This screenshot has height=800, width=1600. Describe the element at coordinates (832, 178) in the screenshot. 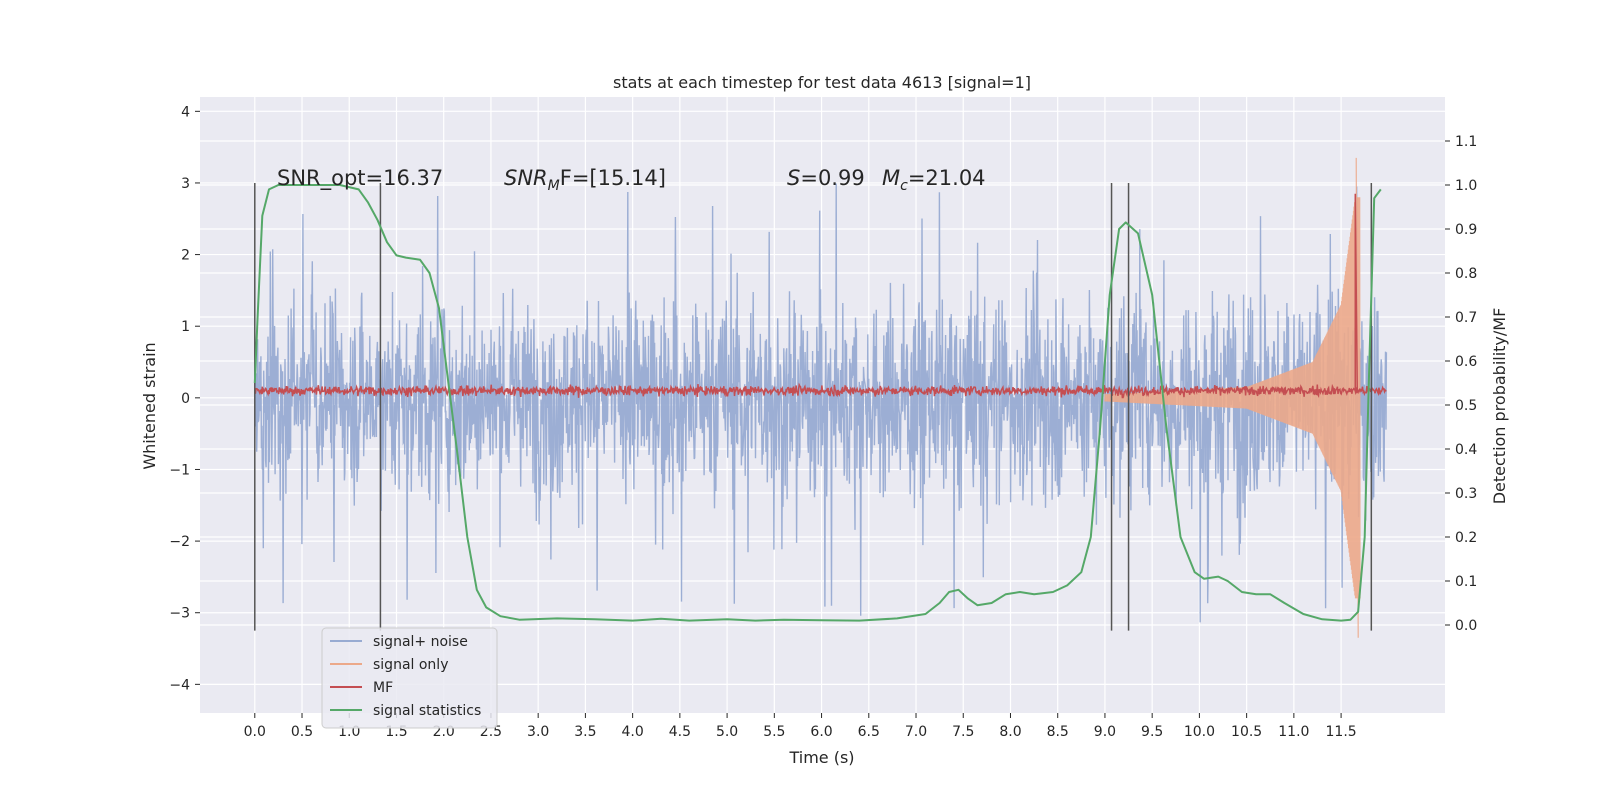

I see `annotation-s-value: =0.99` at that location.